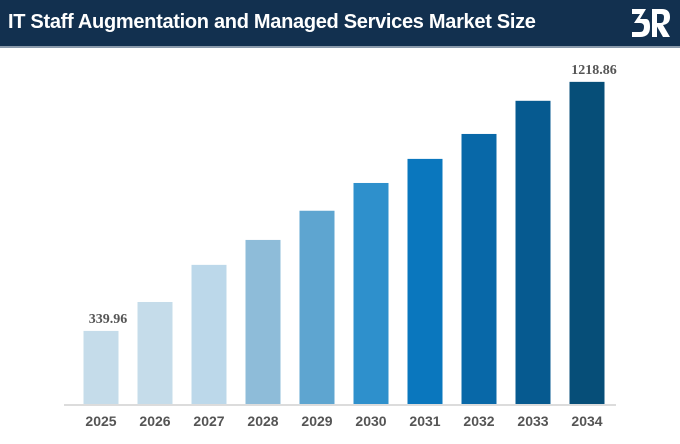 The image size is (680, 444). What do you see at coordinates (155, 352) in the screenshot?
I see `bar-2026` at bounding box center [155, 352].